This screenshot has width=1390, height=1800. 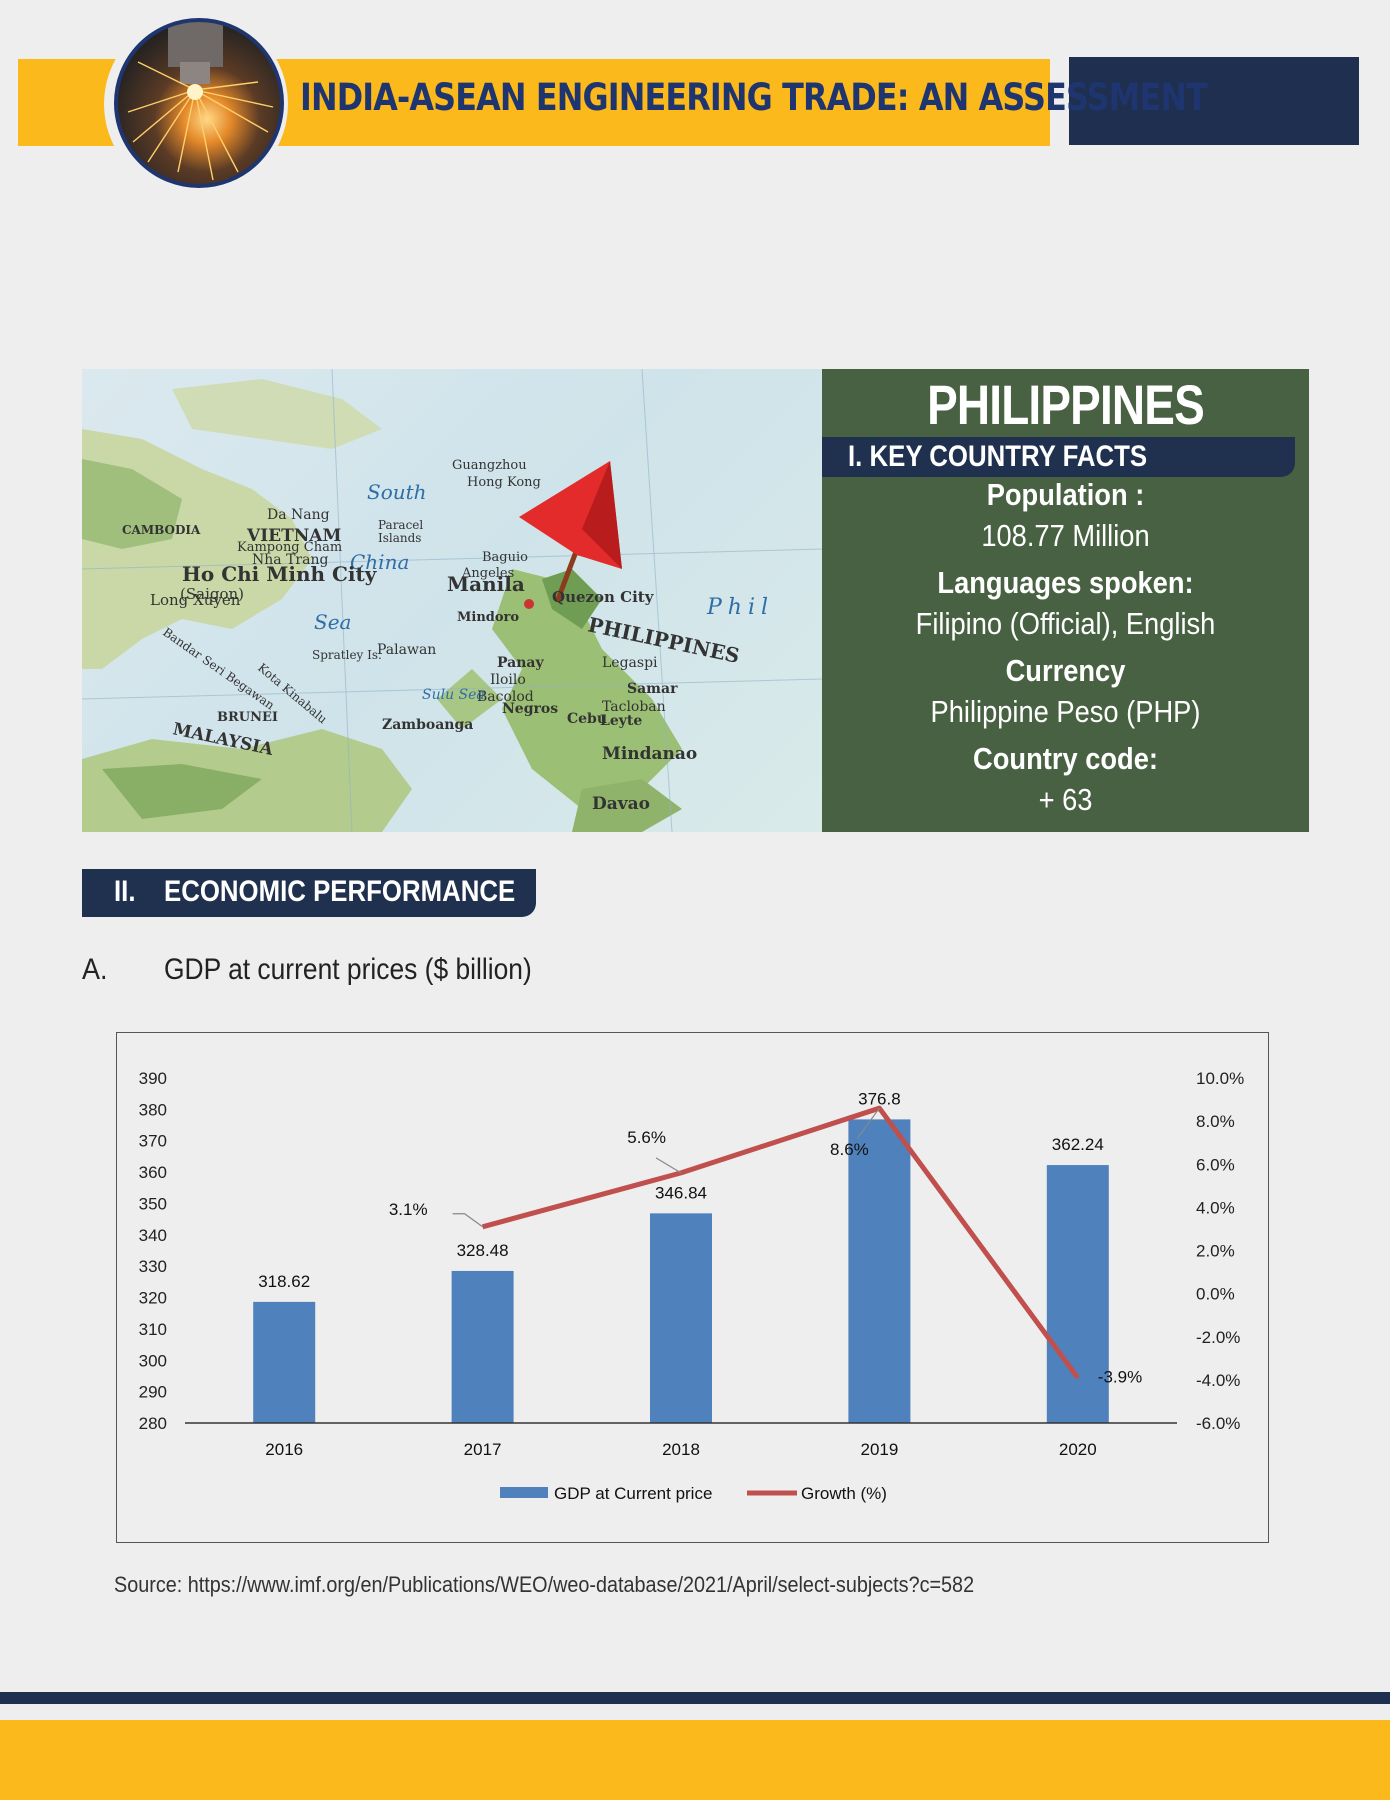 What do you see at coordinates (1065, 711) in the screenshot?
I see `currency-value: Philippine Peso (PHP)` at bounding box center [1065, 711].